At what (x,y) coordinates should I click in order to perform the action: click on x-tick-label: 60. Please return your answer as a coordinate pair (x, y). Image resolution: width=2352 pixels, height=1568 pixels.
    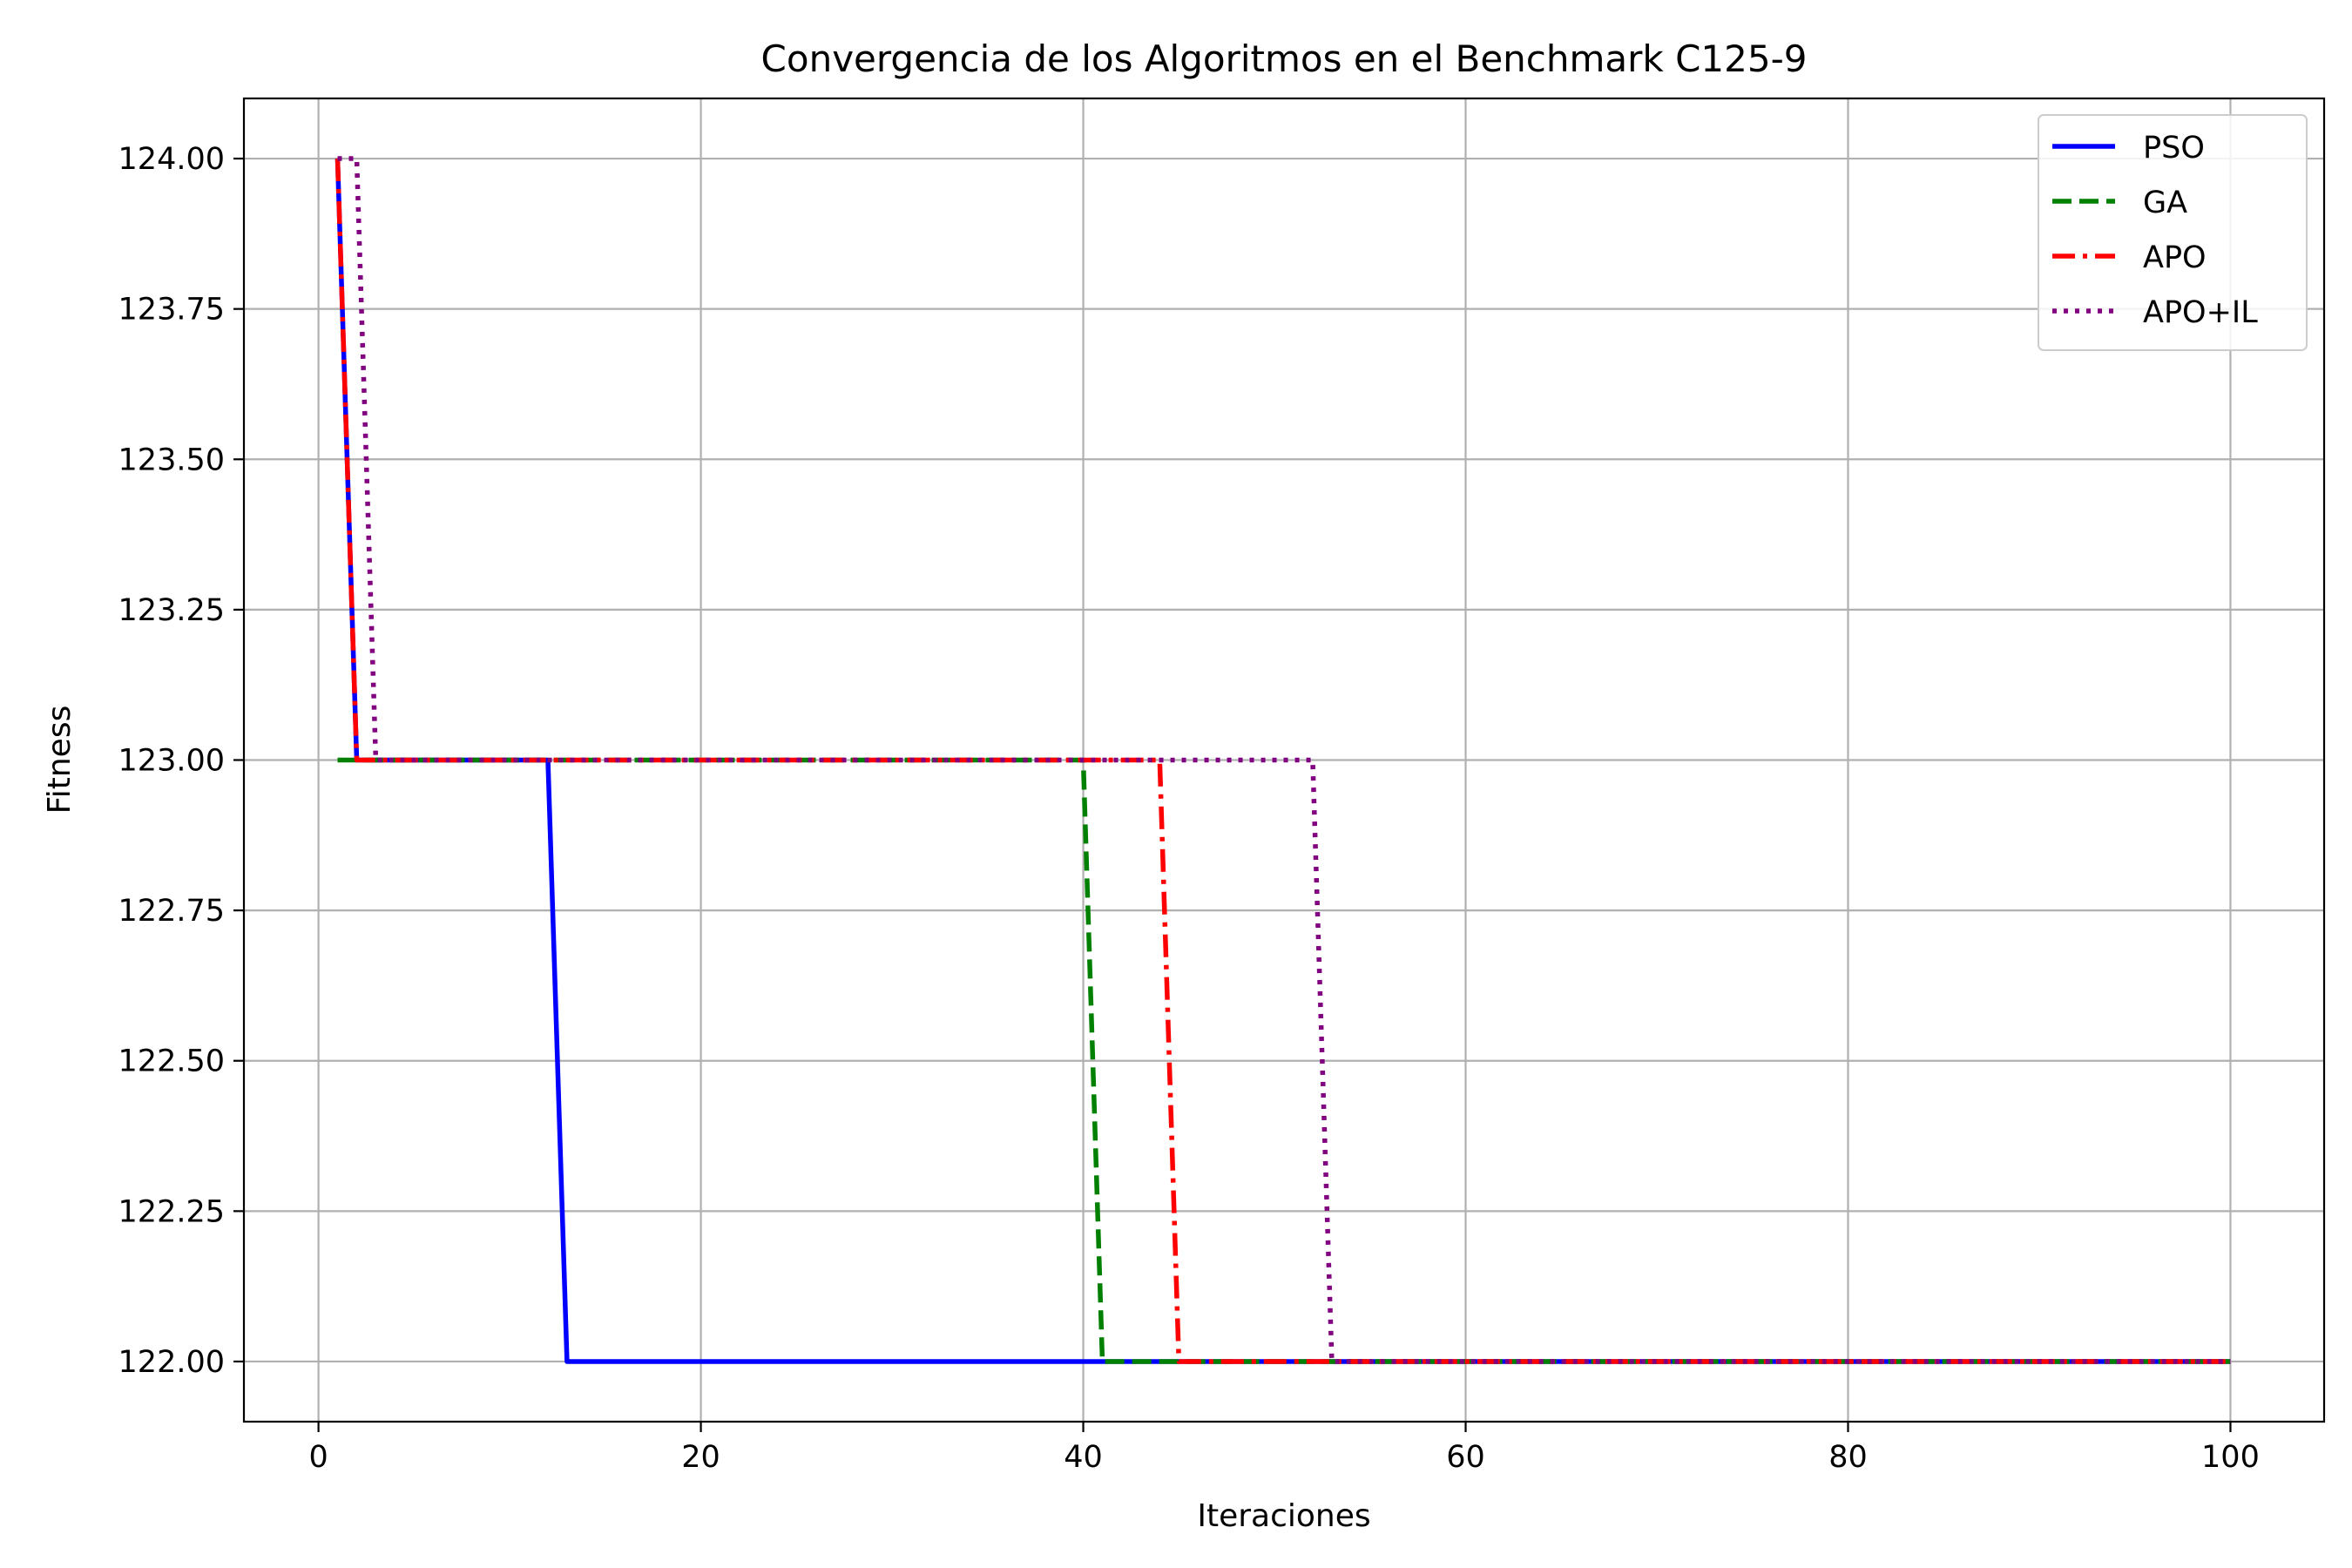
    Looking at the image, I should click on (1466, 1457).